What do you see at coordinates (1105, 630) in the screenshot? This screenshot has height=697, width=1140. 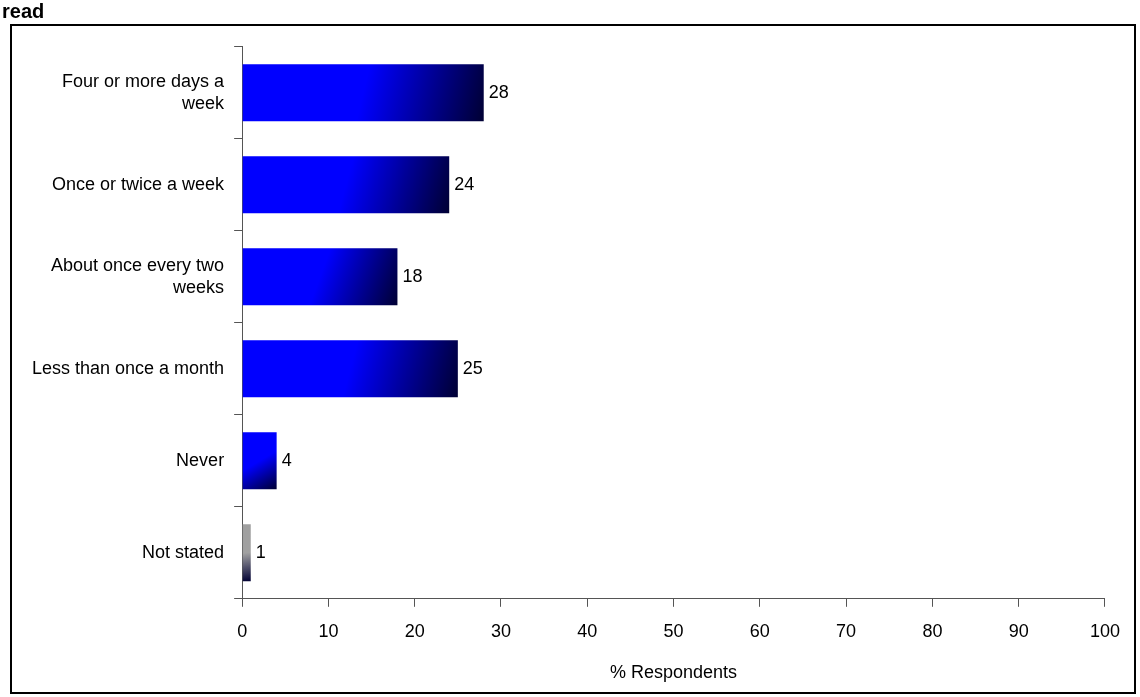 I see `x-tick-label: 100` at bounding box center [1105, 630].